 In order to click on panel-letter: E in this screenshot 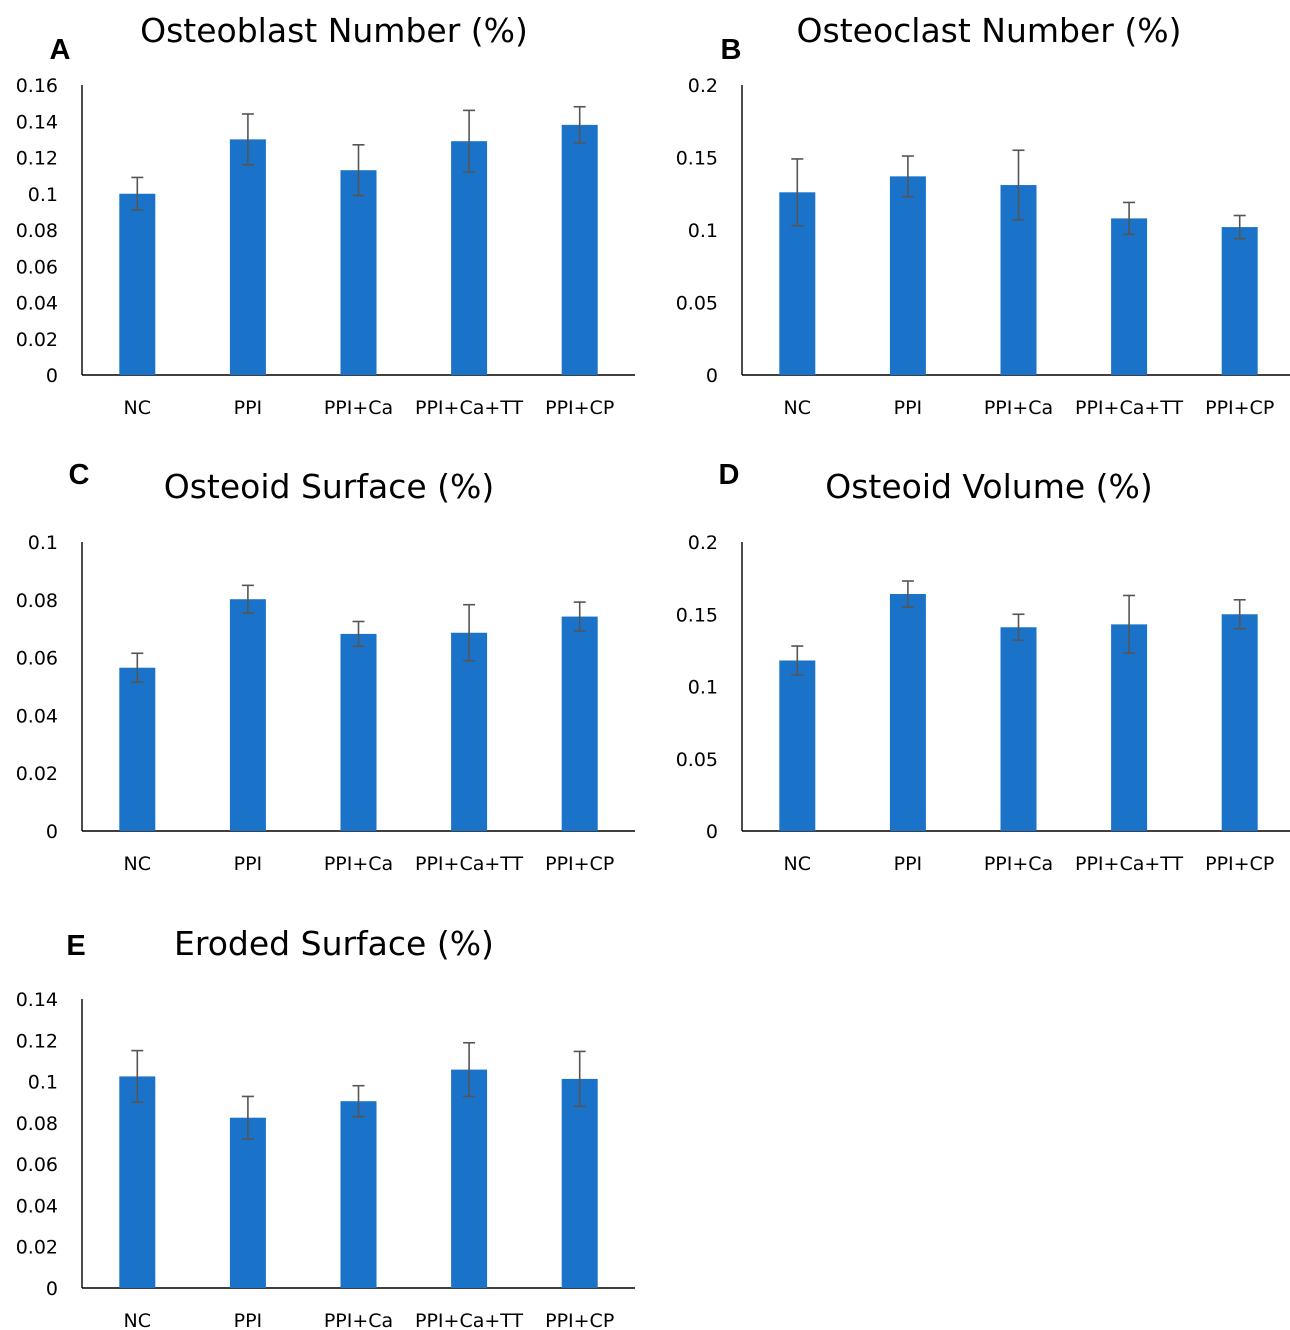, I will do `click(75, 946)`.